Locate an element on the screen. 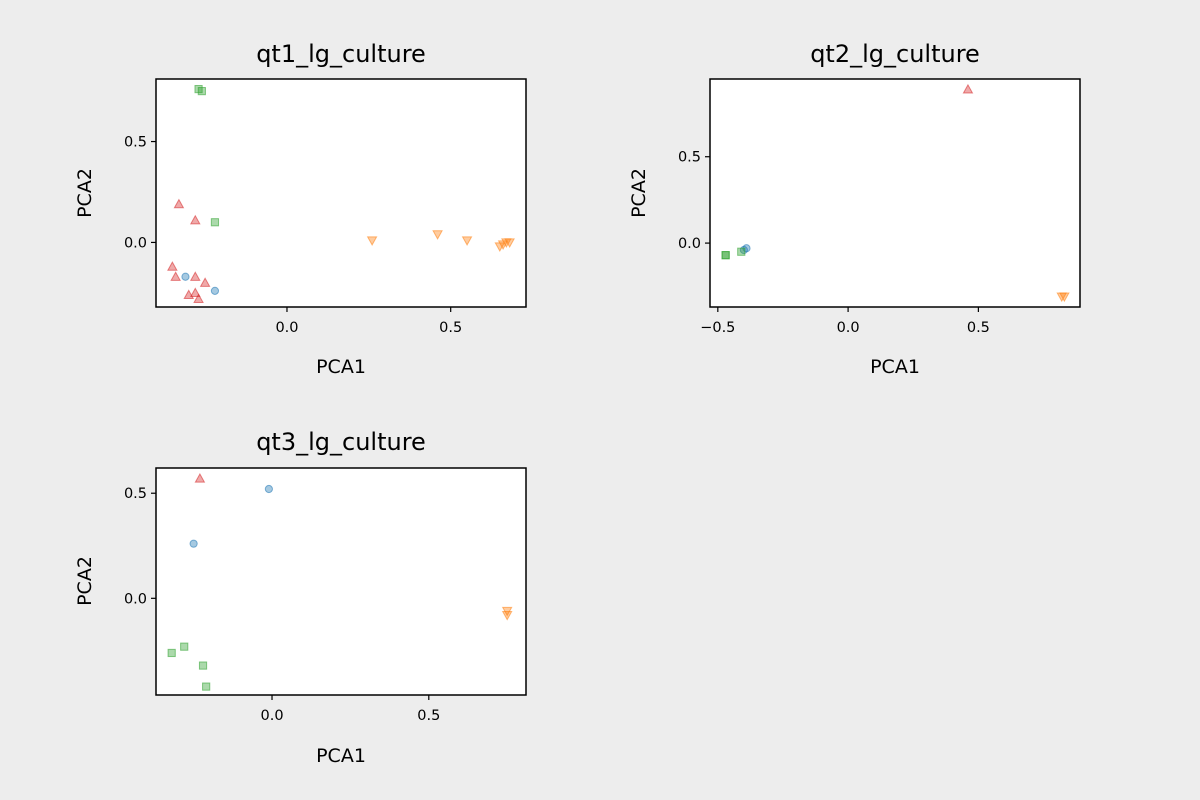 Image resolution: width=1200 pixels, height=800 pixels. ticks: −0.5 0.0 0.5 0.0 0.5 is located at coordinates (834, 243).